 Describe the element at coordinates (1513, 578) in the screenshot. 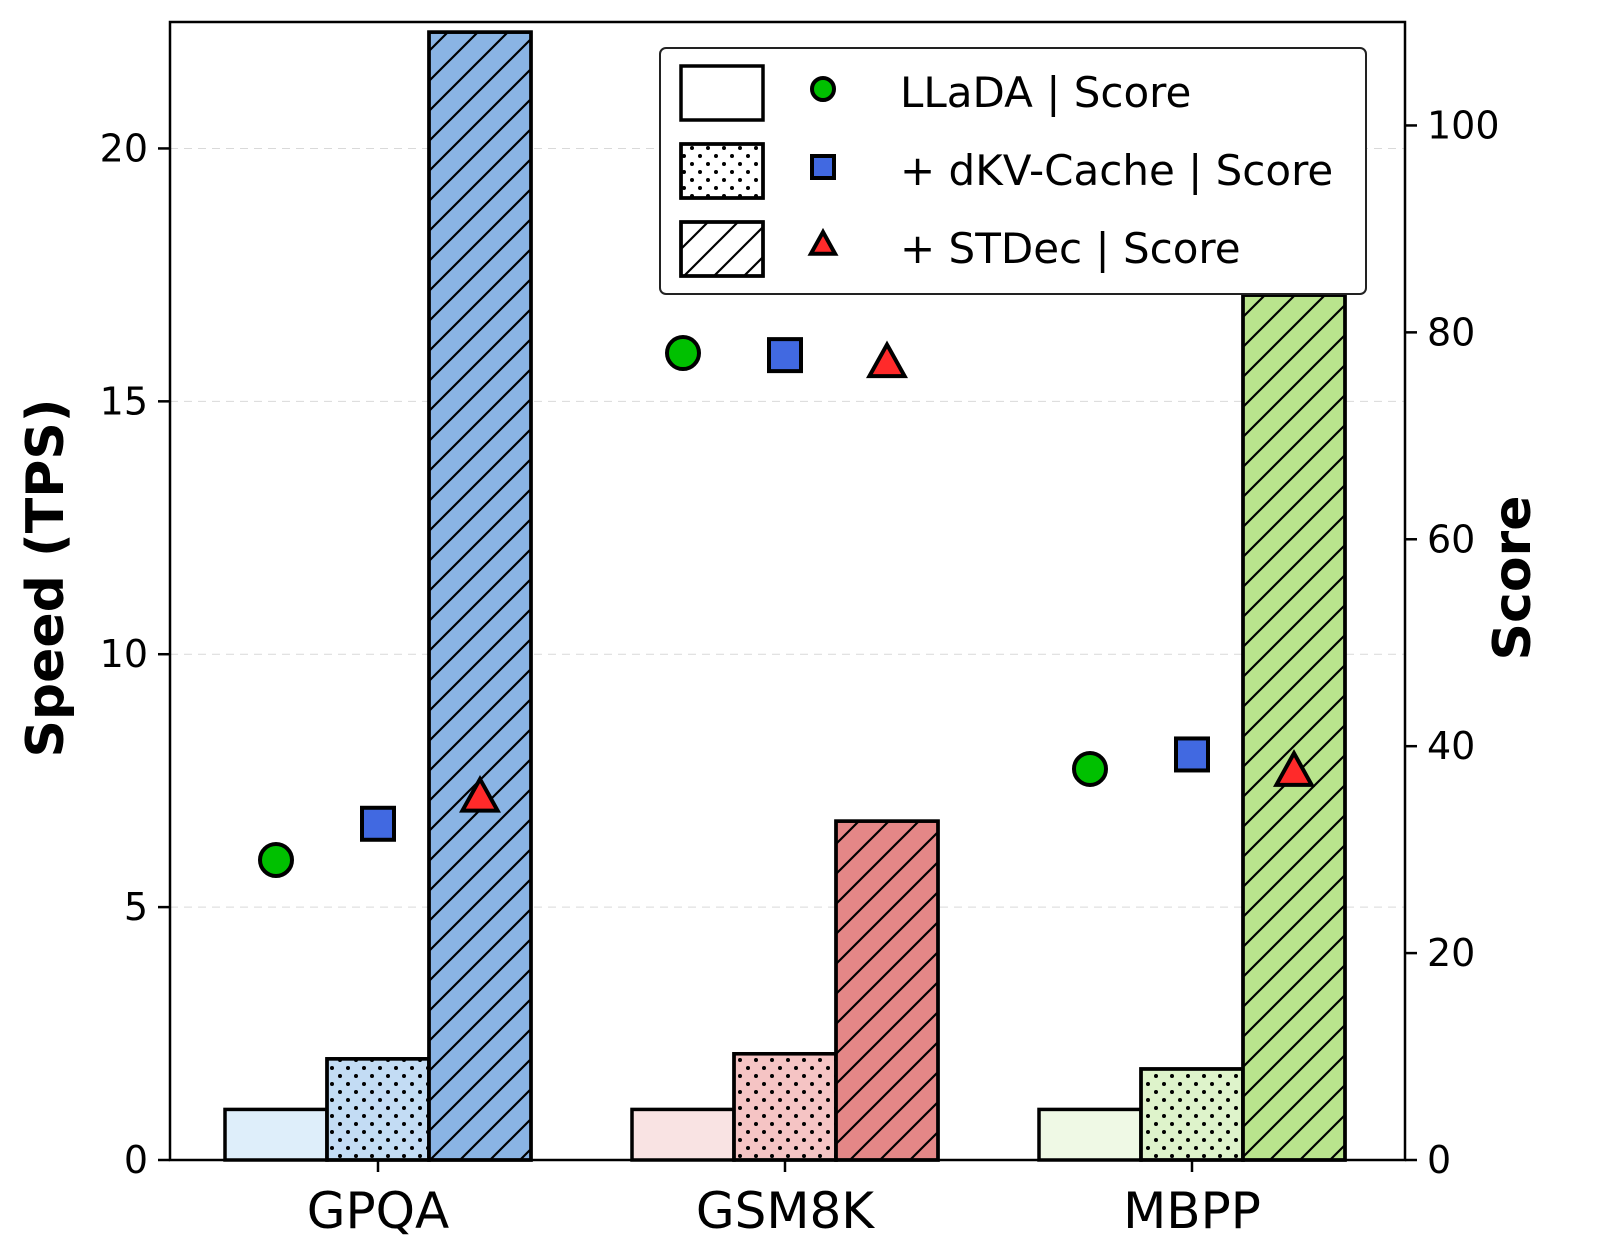

I see `right-axis-title: Score` at that location.